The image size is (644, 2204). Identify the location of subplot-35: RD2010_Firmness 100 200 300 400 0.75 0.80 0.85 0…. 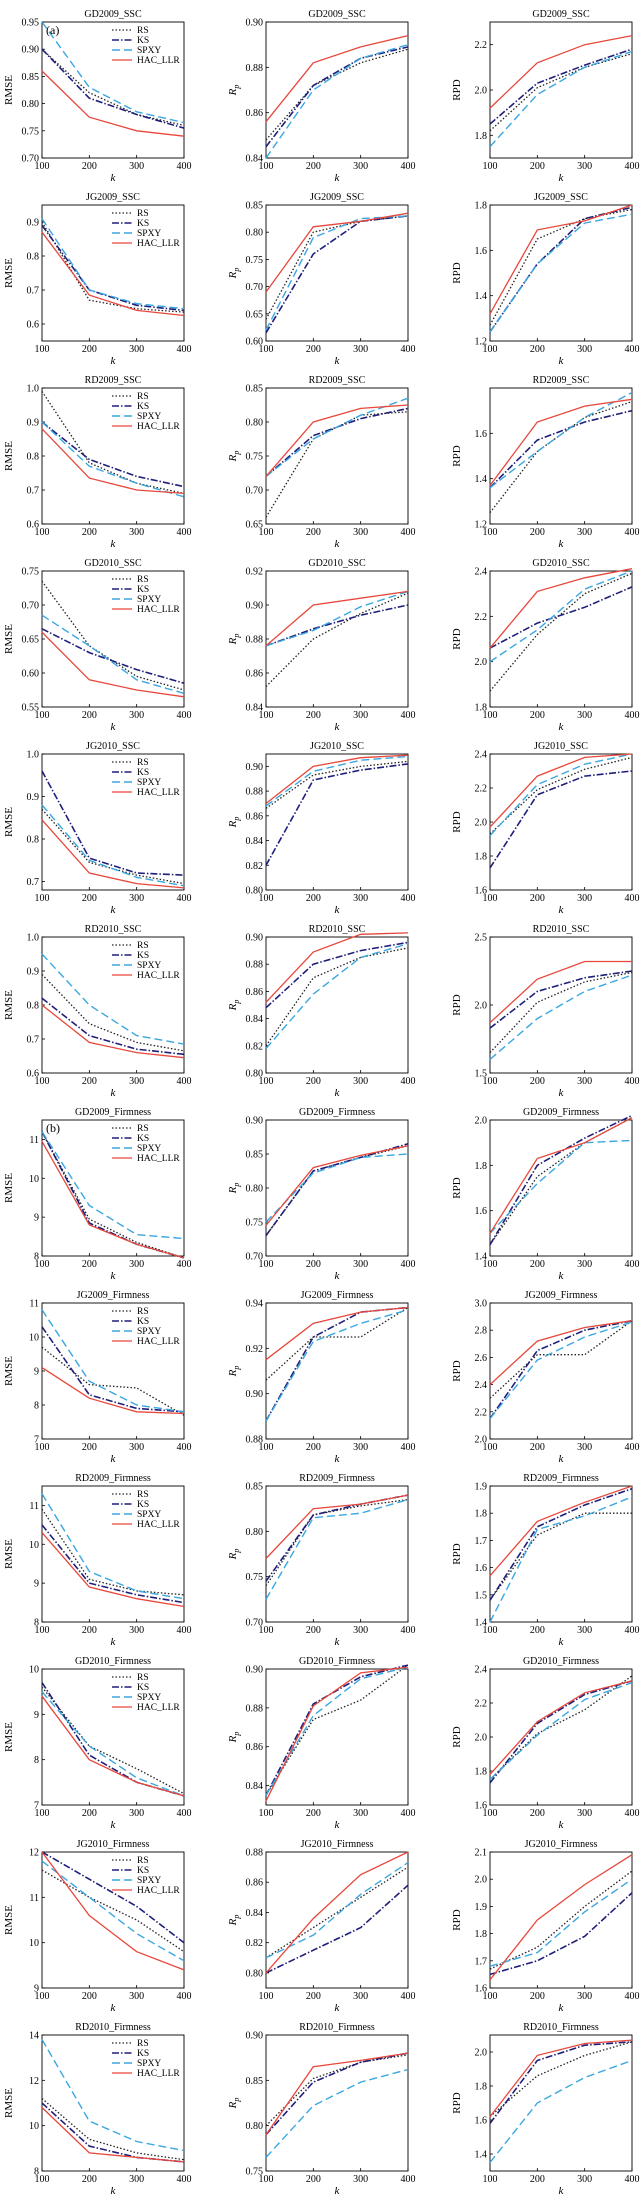
(321, 2109).